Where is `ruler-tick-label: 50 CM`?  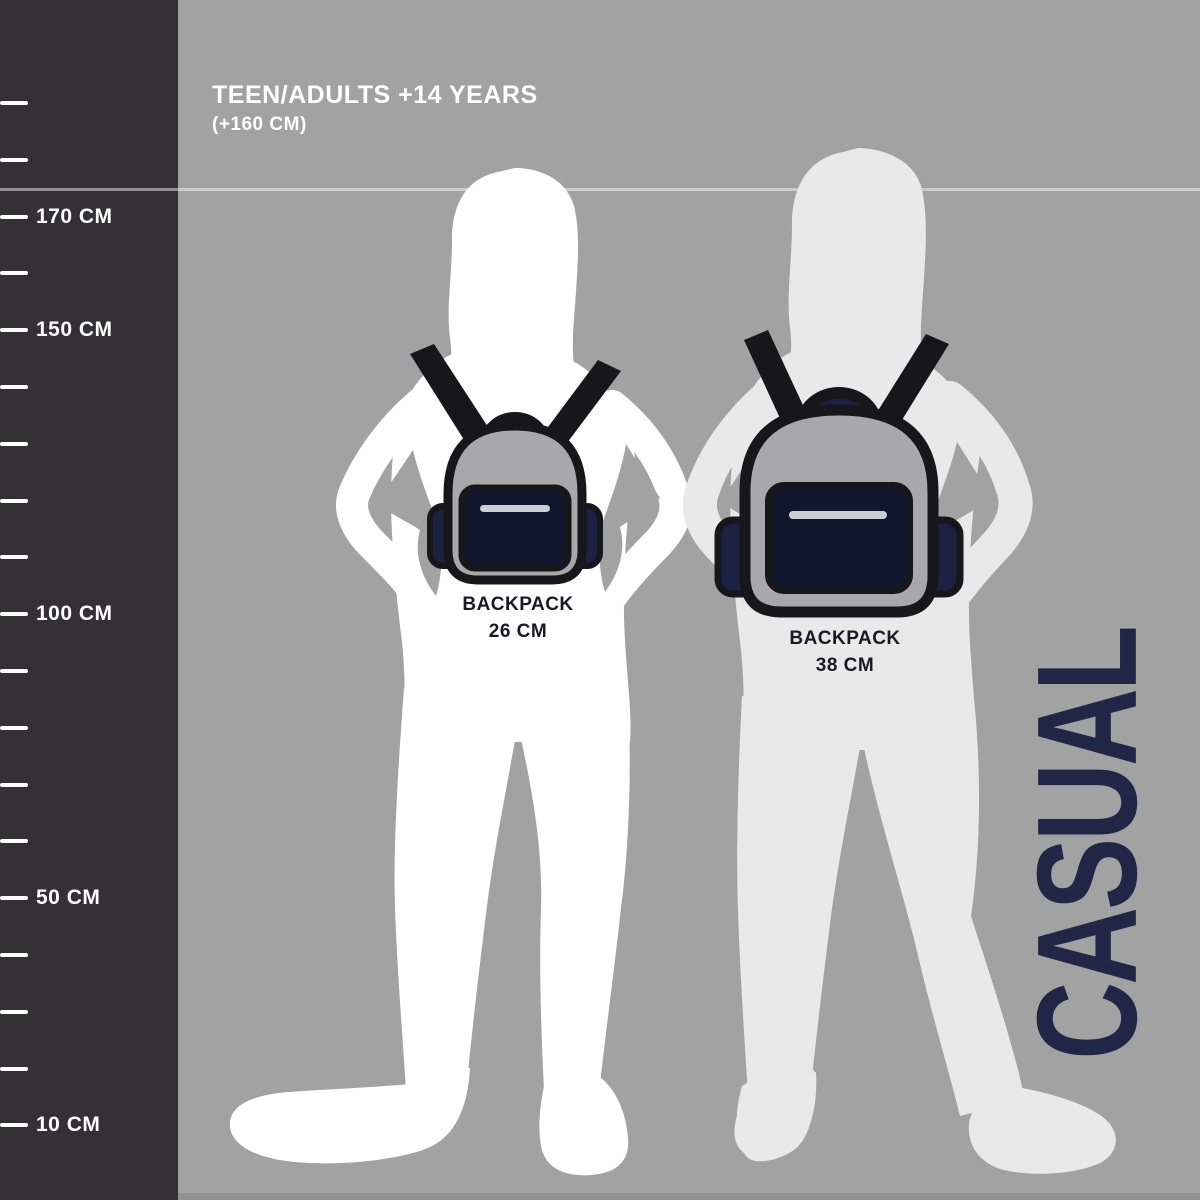 ruler-tick-label: 50 CM is located at coordinates (68, 898).